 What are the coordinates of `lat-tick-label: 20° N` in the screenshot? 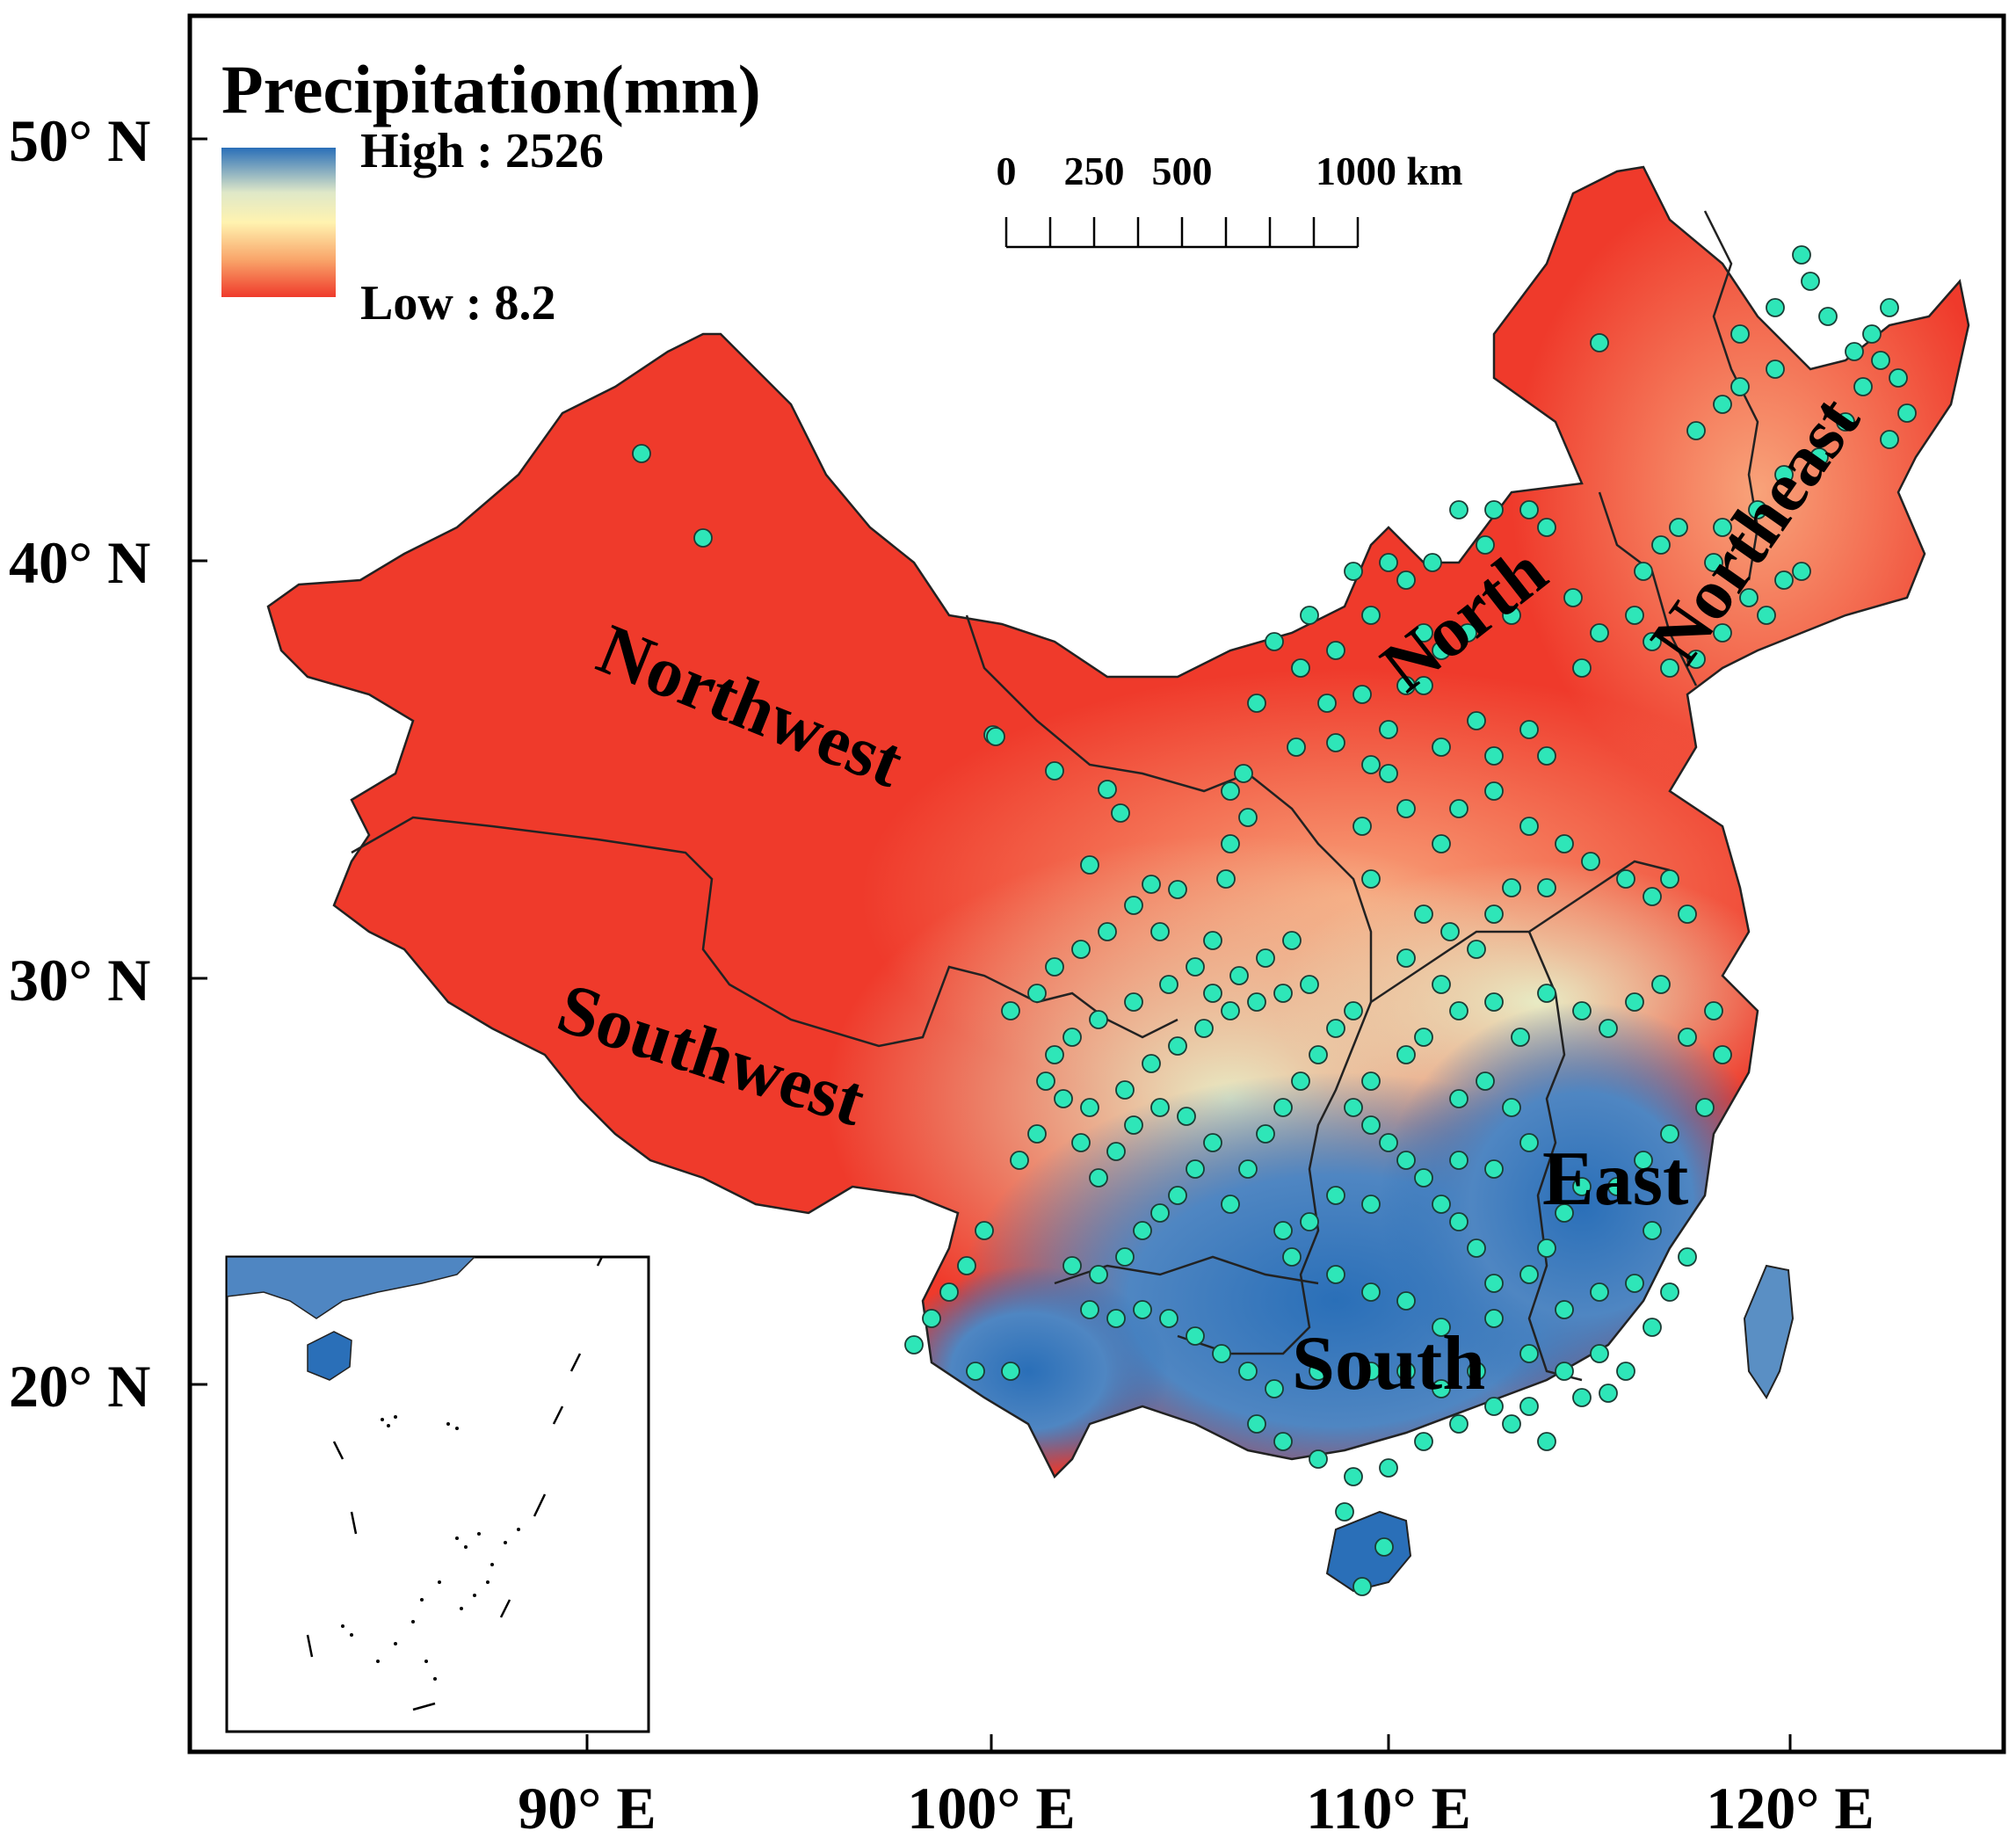 It's located at (79, 1386).